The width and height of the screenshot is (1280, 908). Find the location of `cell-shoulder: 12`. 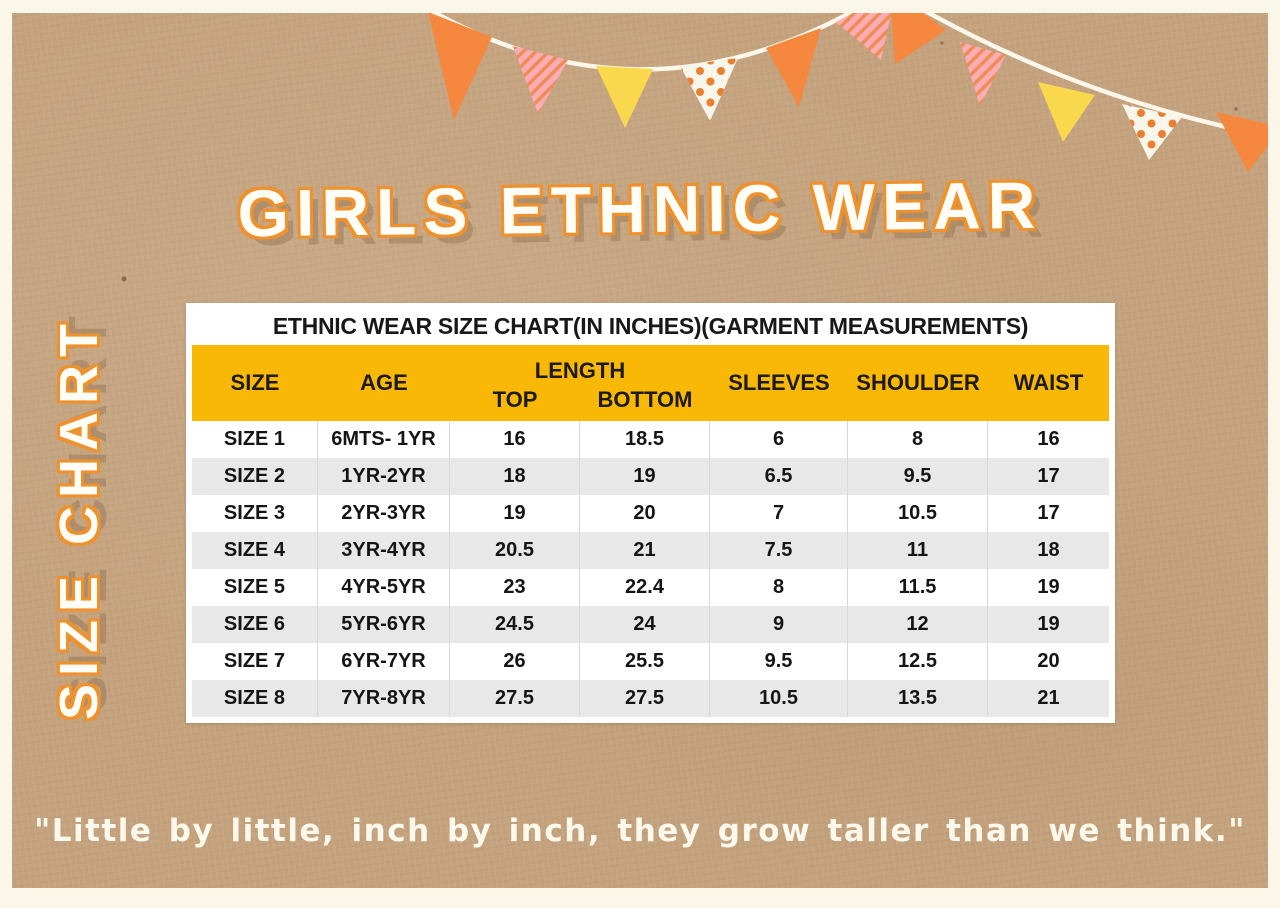

cell-shoulder: 12 is located at coordinates (918, 624).